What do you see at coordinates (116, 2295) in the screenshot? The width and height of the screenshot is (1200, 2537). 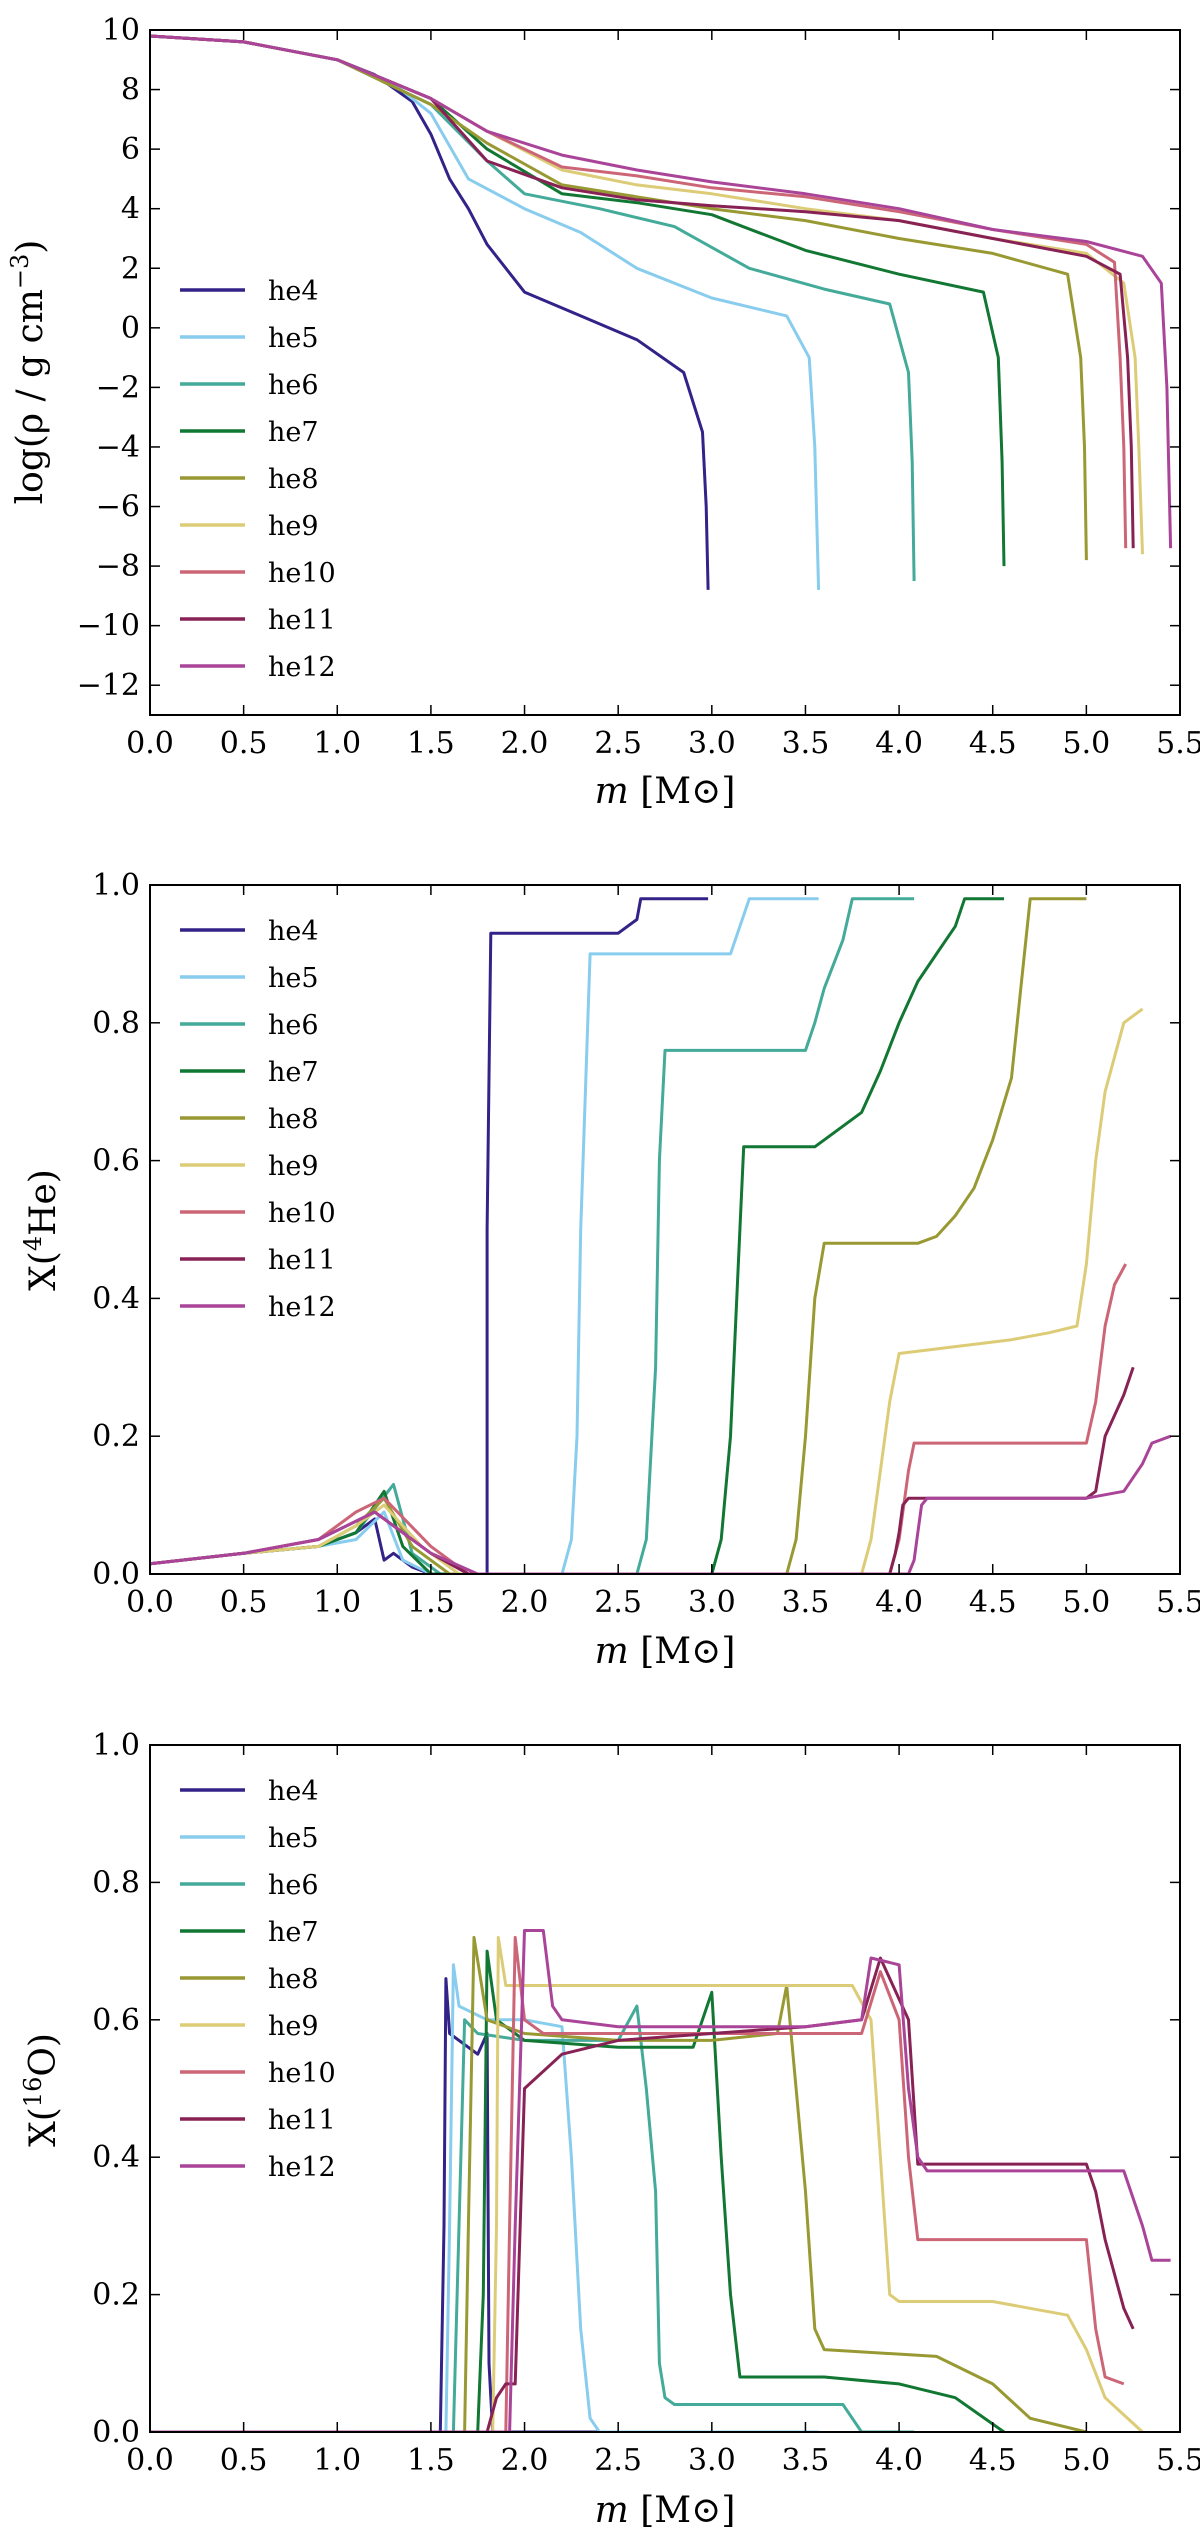 I see `oxygen-y-tick-label: 0.2` at bounding box center [116, 2295].